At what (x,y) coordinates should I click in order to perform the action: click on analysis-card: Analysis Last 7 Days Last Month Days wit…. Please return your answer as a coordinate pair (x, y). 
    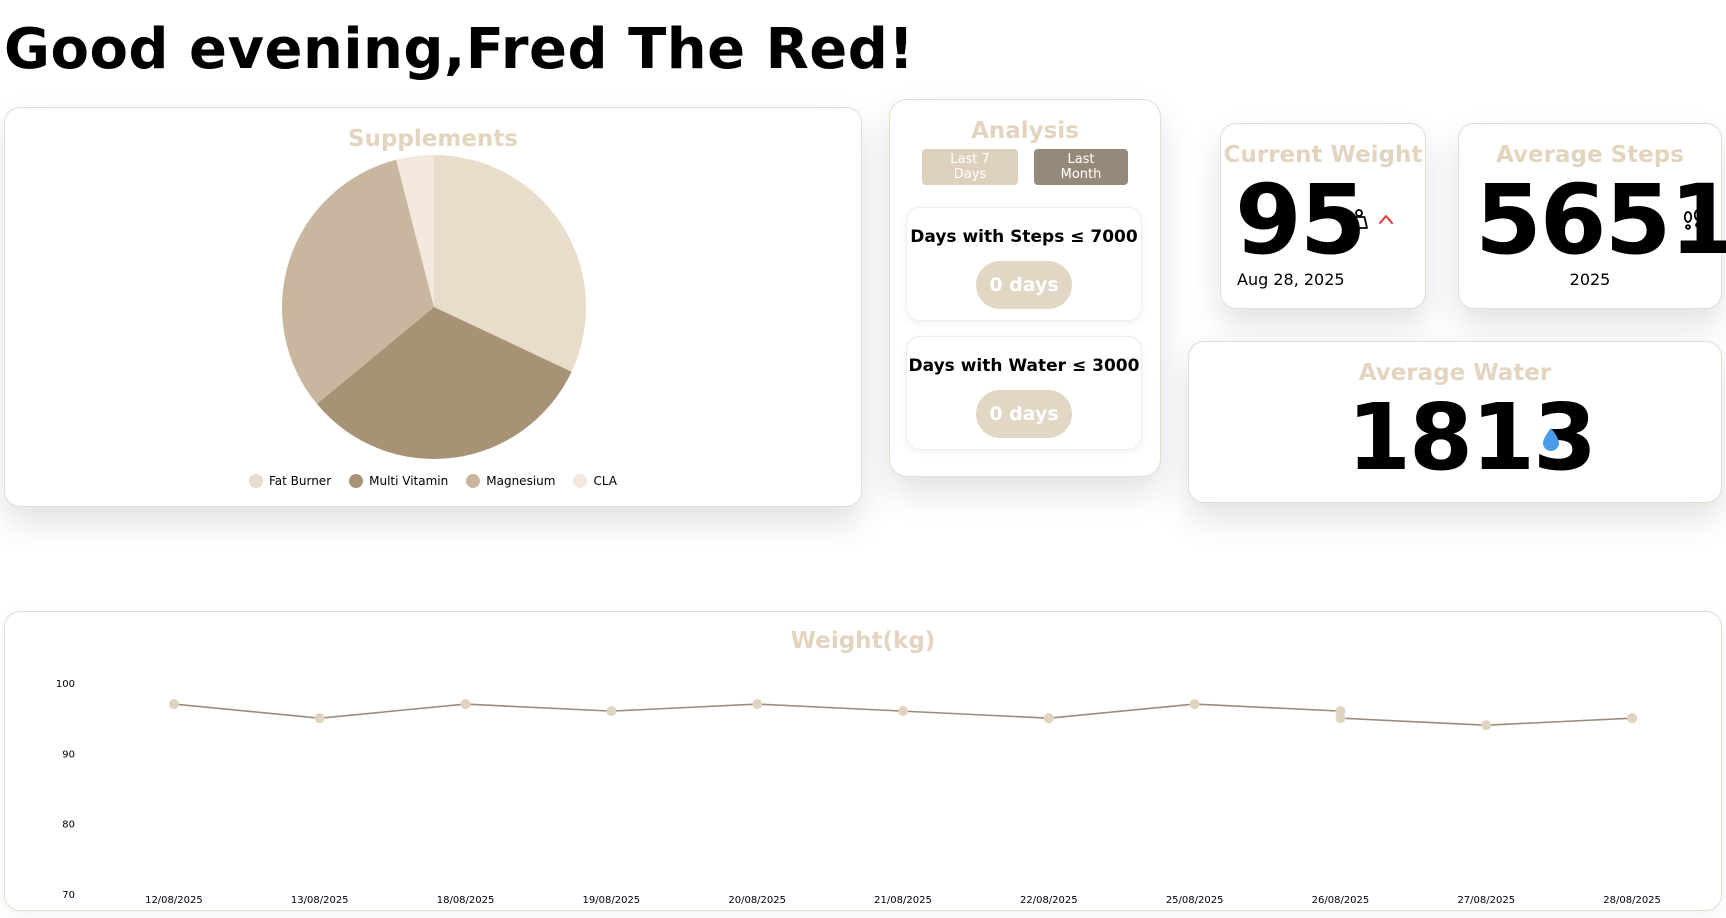
    Looking at the image, I should click on (1025, 288).